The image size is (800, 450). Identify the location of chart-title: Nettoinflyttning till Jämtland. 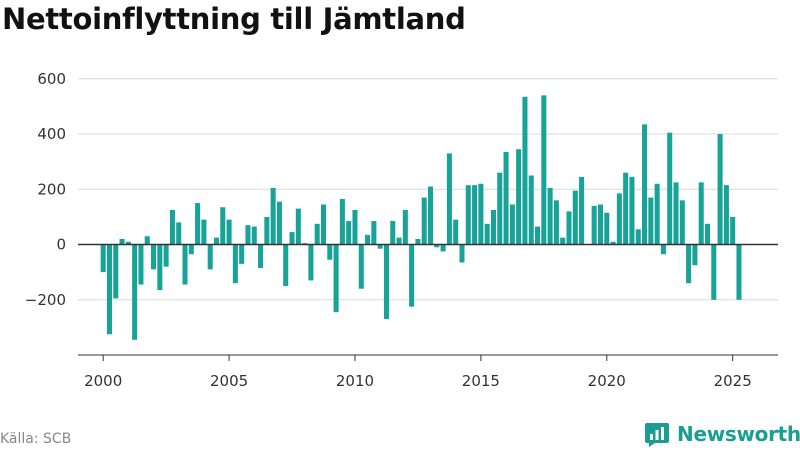
(234, 19).